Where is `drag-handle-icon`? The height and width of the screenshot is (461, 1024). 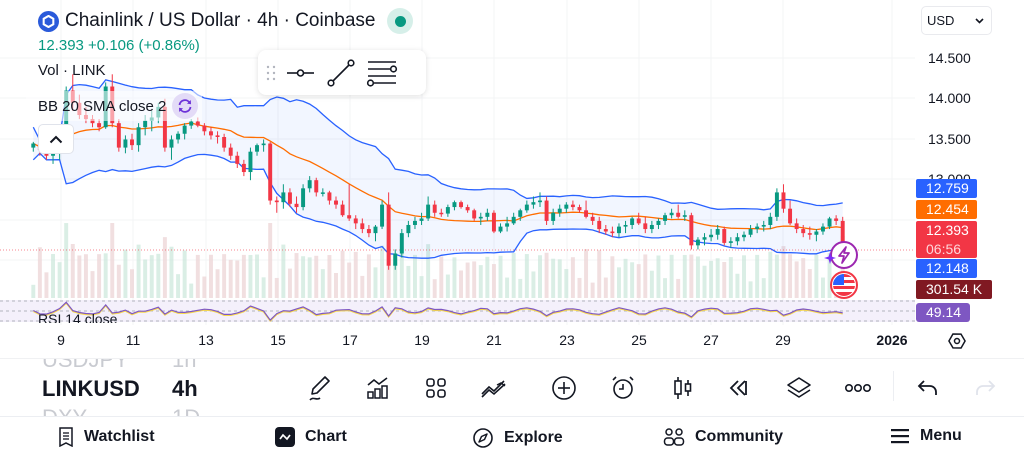
drag-handle-icon is located at coordinates (271, 73).